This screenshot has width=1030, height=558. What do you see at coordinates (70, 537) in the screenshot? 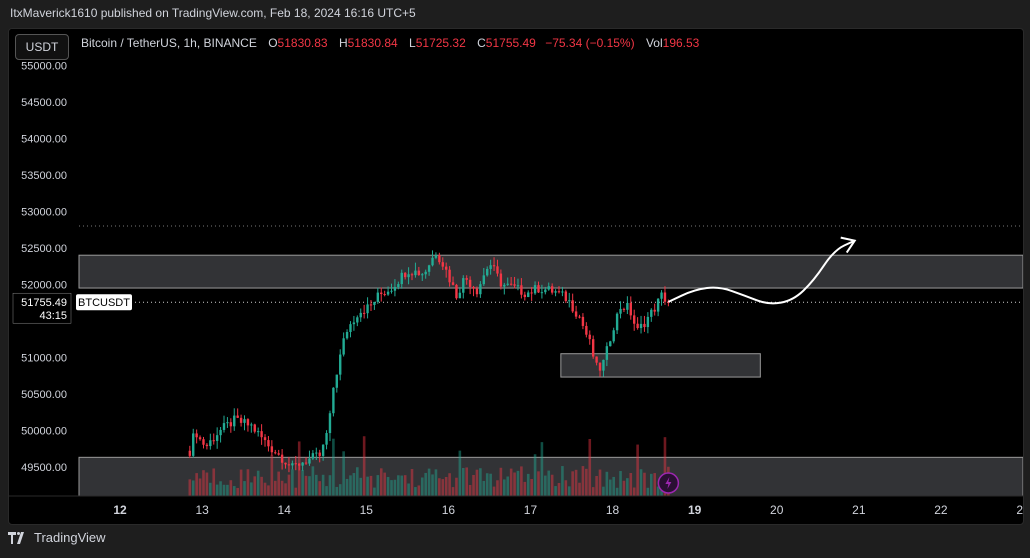
I see `footer-brand: TradingView` at bounding box center [70, 537].